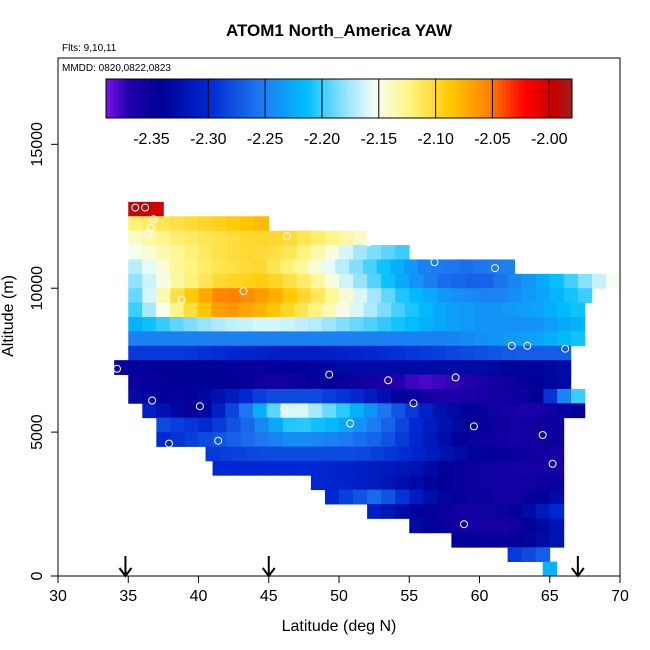  What do you see at coordinates (492, 139) in the screenshot?
I see `colorbar-tick-label: -2.05` at bounding box center [492, 139].